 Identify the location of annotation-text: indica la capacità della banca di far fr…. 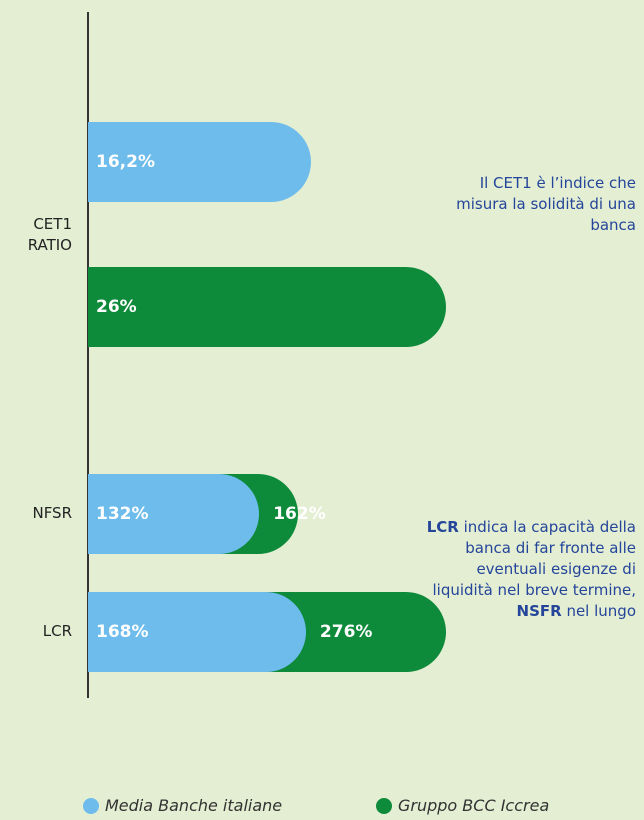
(534, 558).